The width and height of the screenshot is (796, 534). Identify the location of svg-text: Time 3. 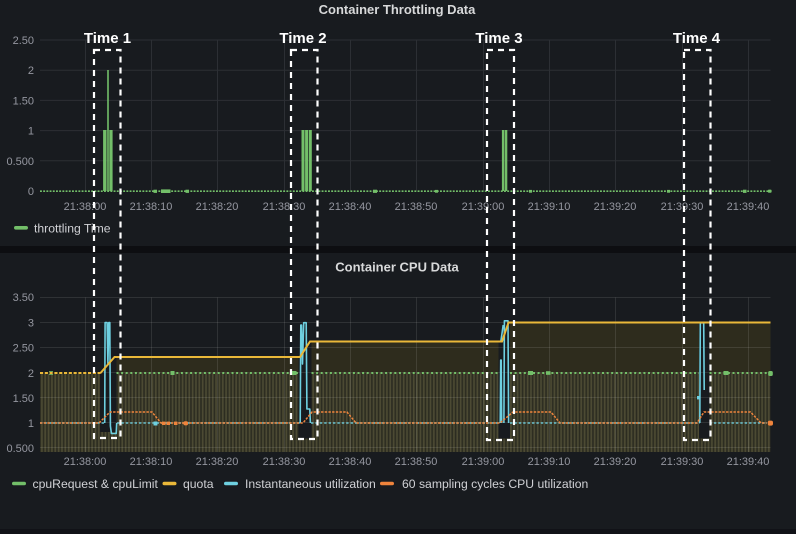
(498, 38).